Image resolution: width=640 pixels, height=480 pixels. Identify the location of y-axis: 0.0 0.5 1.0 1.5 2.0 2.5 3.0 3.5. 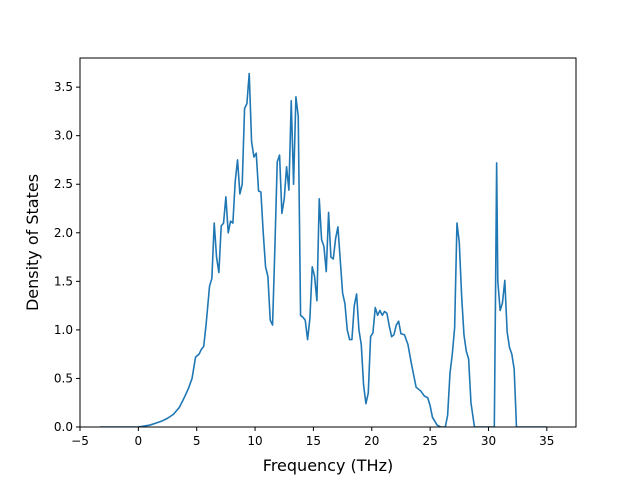
(67, 257).